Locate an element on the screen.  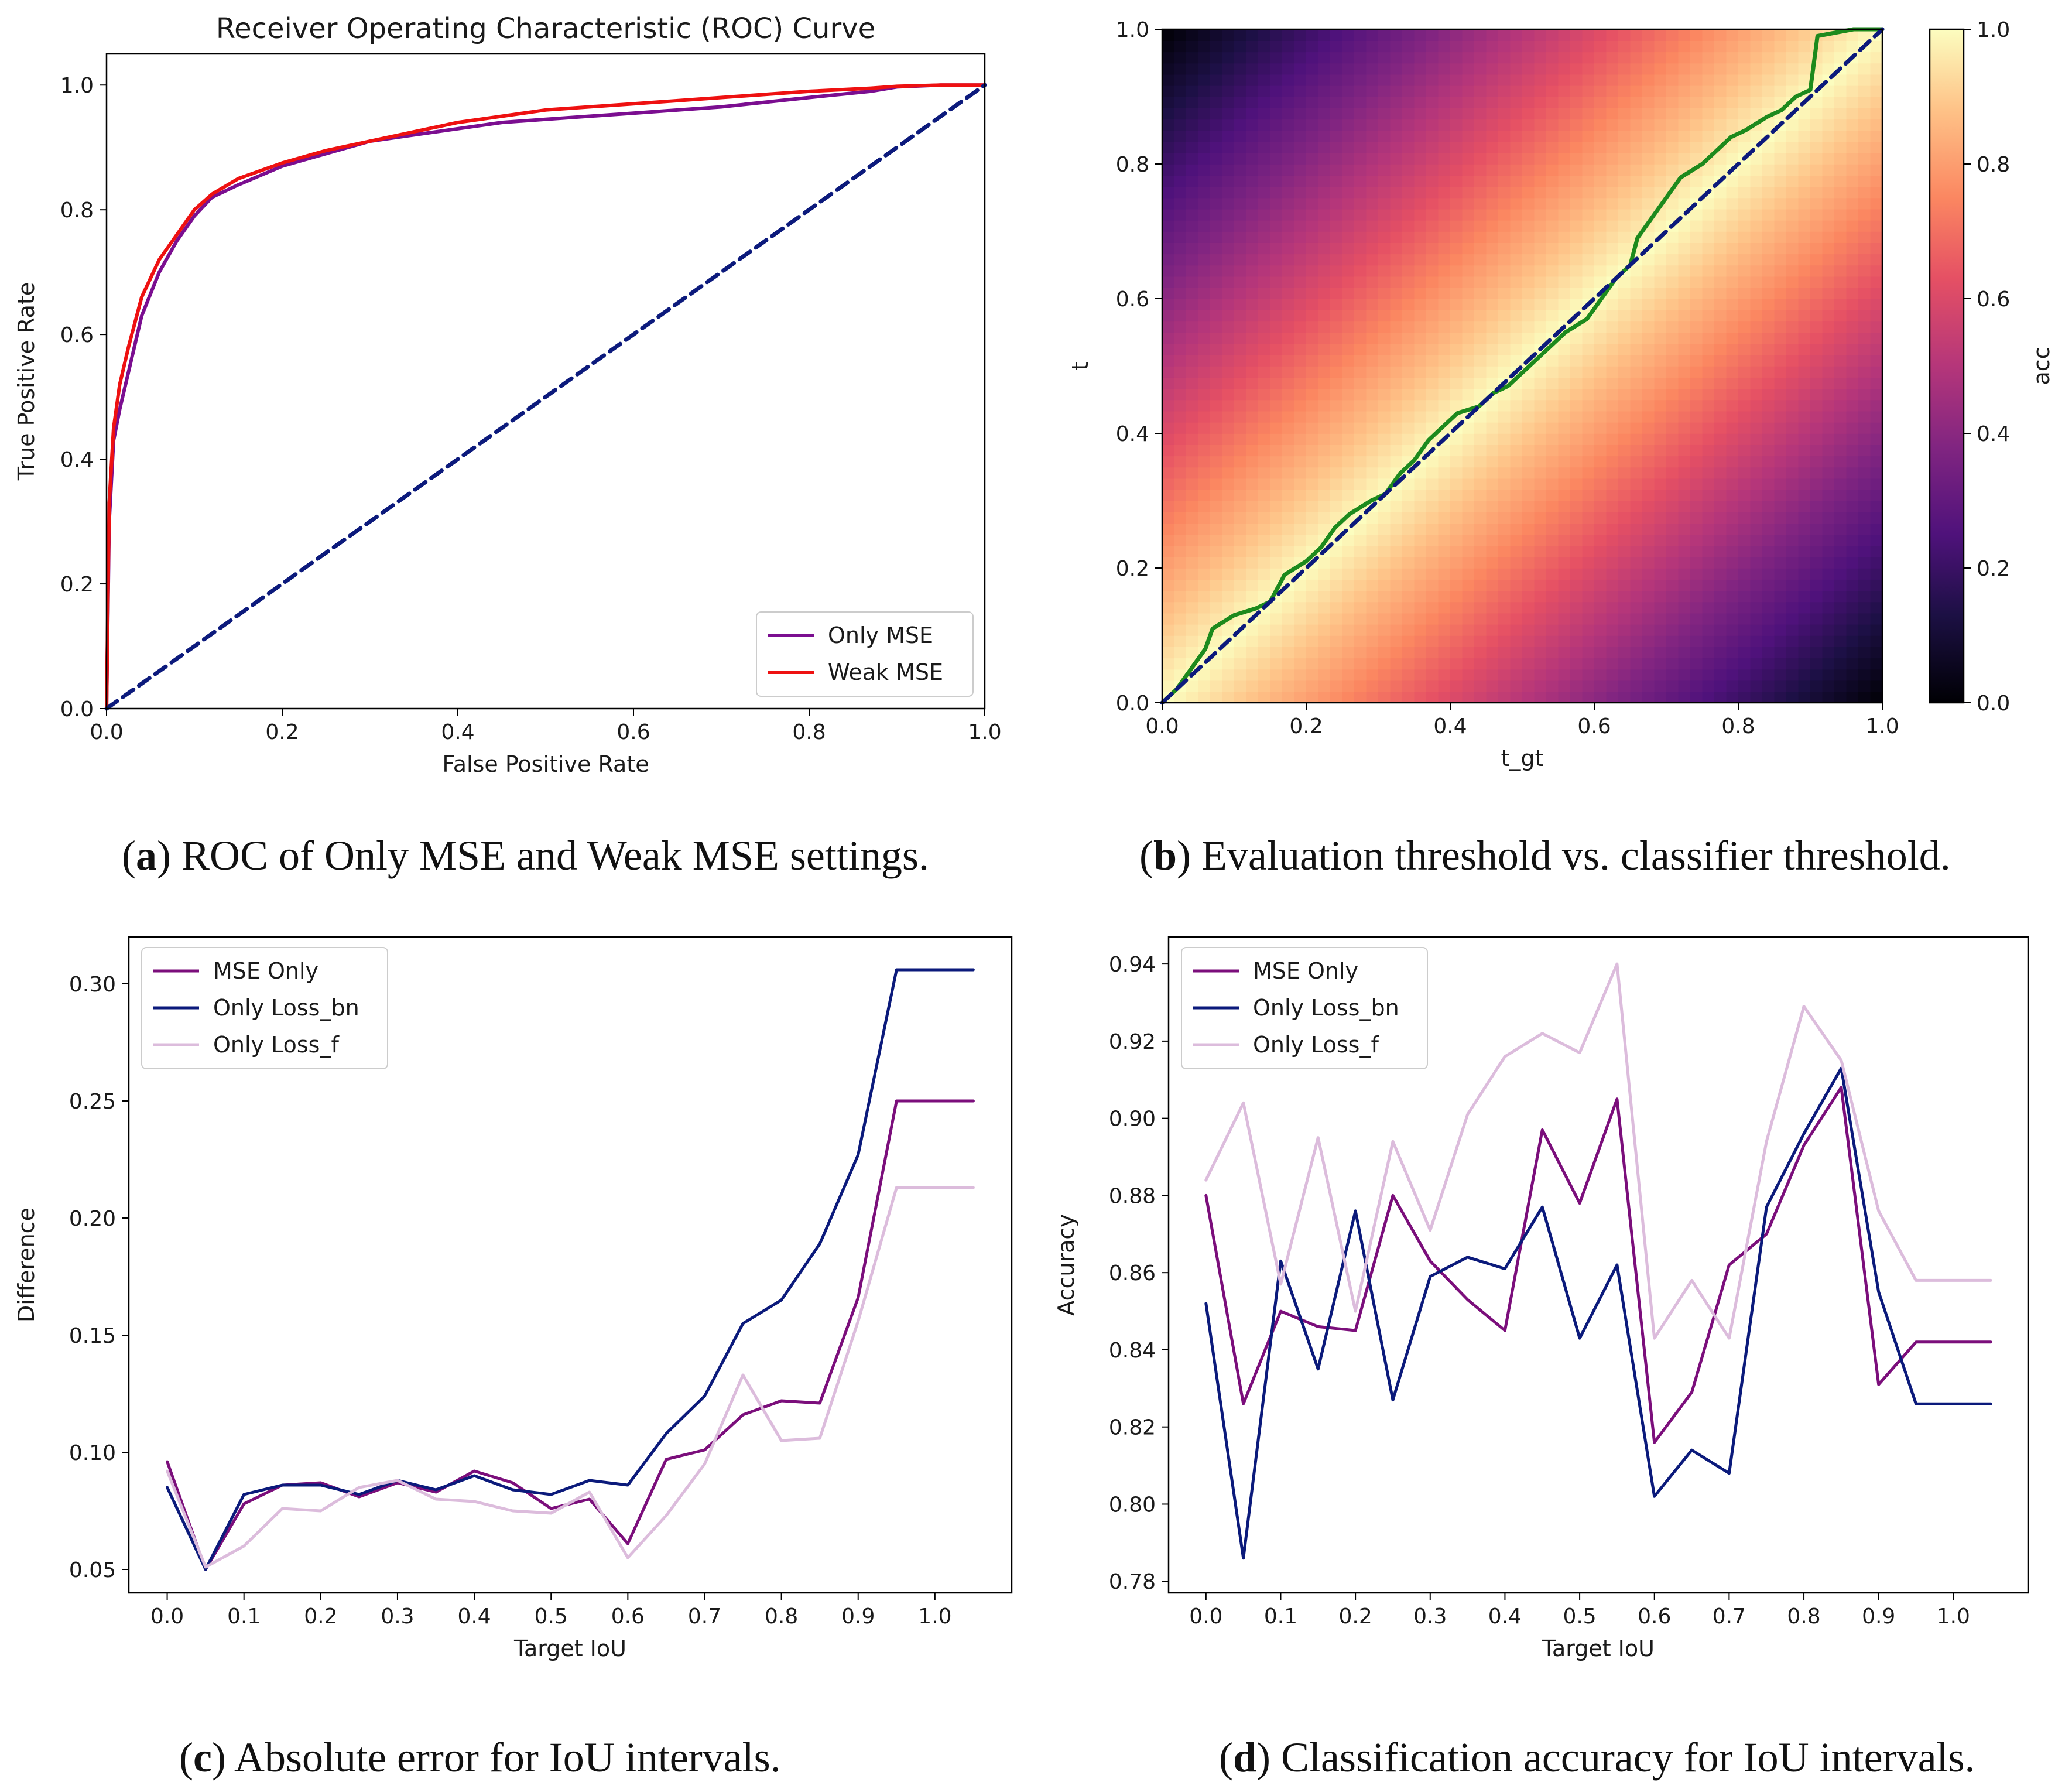
roc-ytick-label: 0.8 is located at coordinates (77, 211).